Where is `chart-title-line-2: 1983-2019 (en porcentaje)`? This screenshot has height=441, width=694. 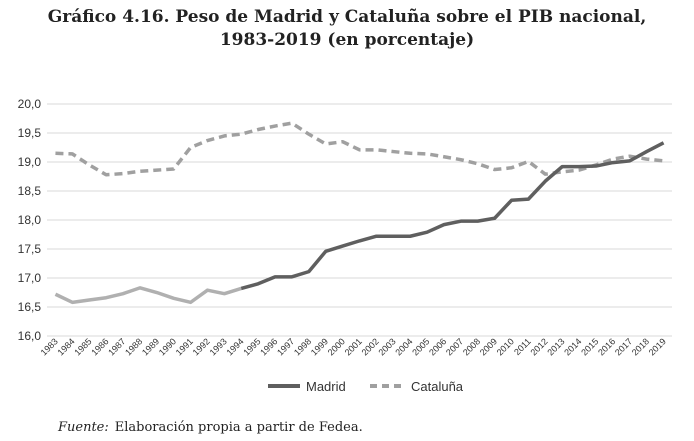 chart-title-line-2: 1983-2019 (en porcentaje) is located at coordinates (347, 40).